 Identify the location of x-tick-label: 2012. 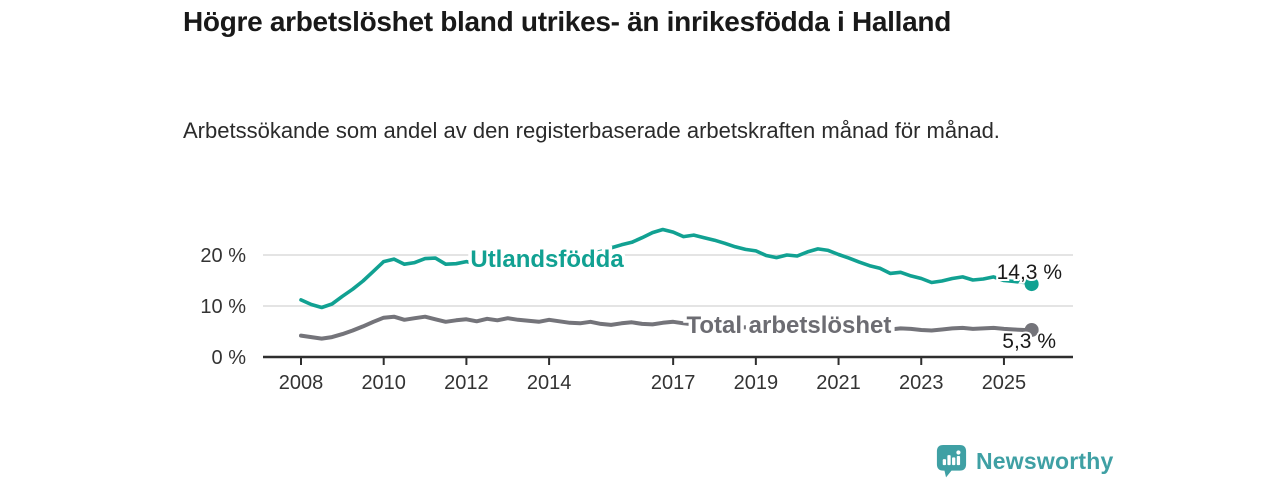
(466, 383).